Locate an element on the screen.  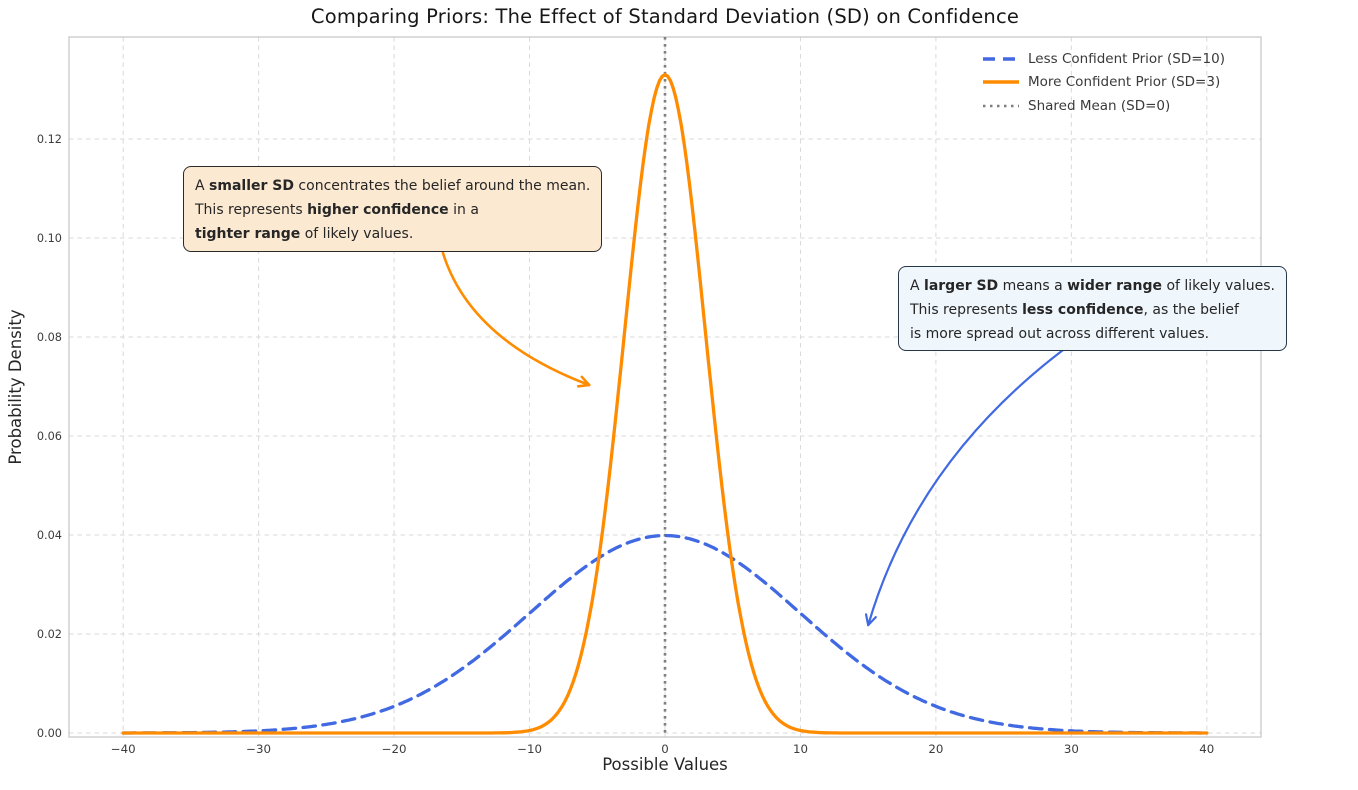
legend-item-shared-mean-sd-0: Shared Mean (SD=0) is located at coordinates (1103, 106).